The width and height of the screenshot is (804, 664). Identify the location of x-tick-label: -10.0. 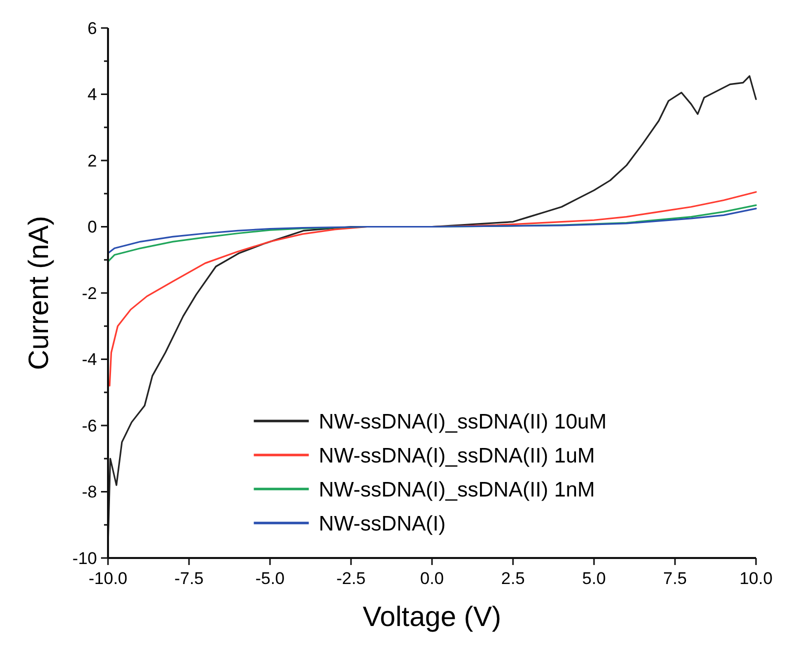
(108, 578).